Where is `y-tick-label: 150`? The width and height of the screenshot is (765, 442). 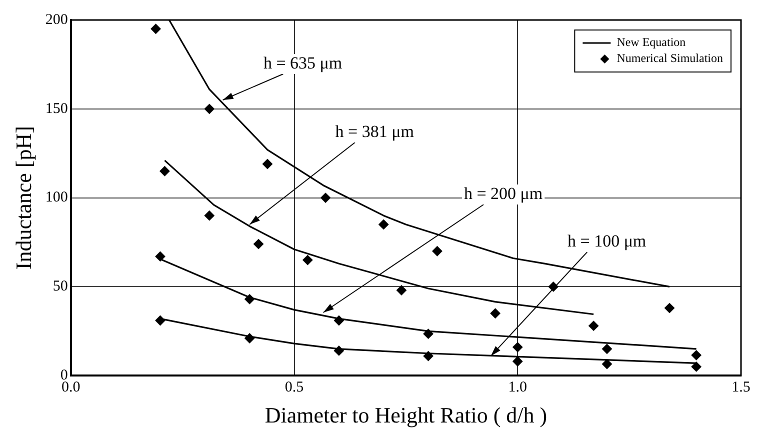 y-tick-label: 150 is located at coordinates (56, 108).